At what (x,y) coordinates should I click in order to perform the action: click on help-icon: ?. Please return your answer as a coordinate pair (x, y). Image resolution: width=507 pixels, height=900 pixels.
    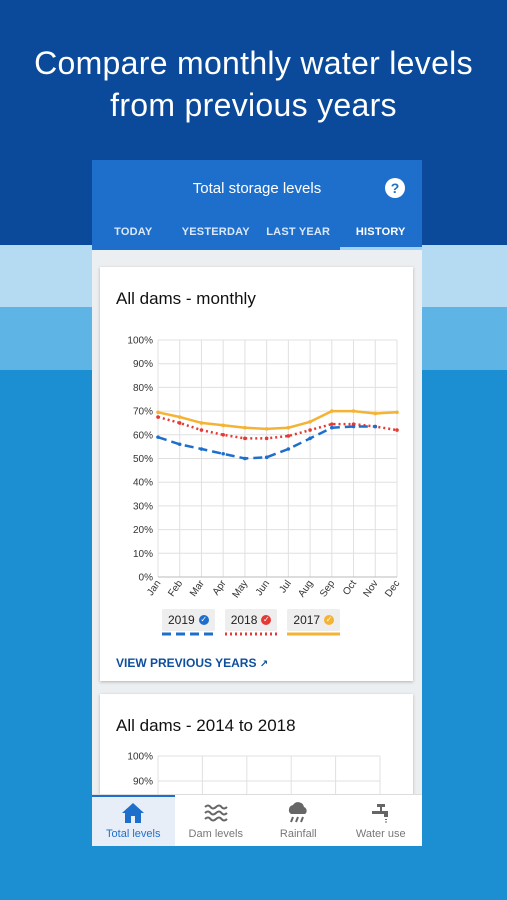
    Looking at the image, I should click on (395, 188).